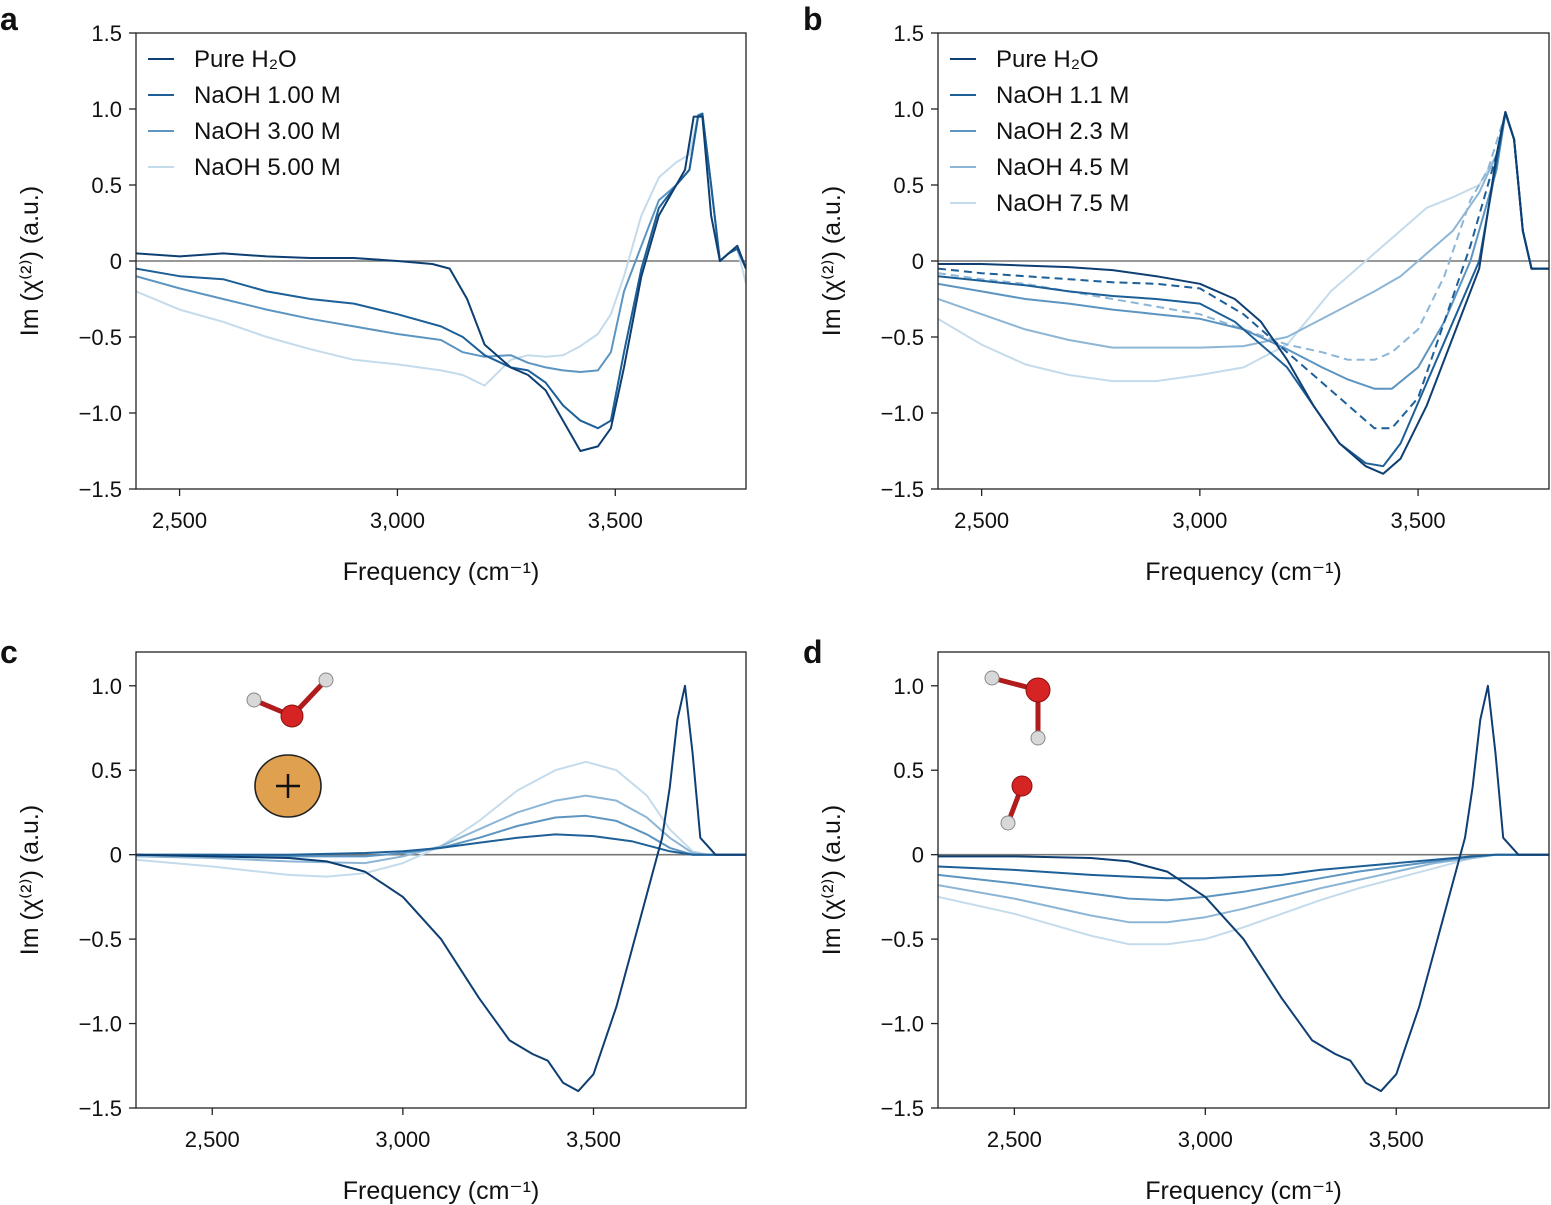 Image resolution: width=1551 pixels, height=1205 pixels. What do you see at coordinates (1062, 131) in the screenshot?
I see `legend-label: NaOH 2.3 M` at bounding box center [1062, 131].